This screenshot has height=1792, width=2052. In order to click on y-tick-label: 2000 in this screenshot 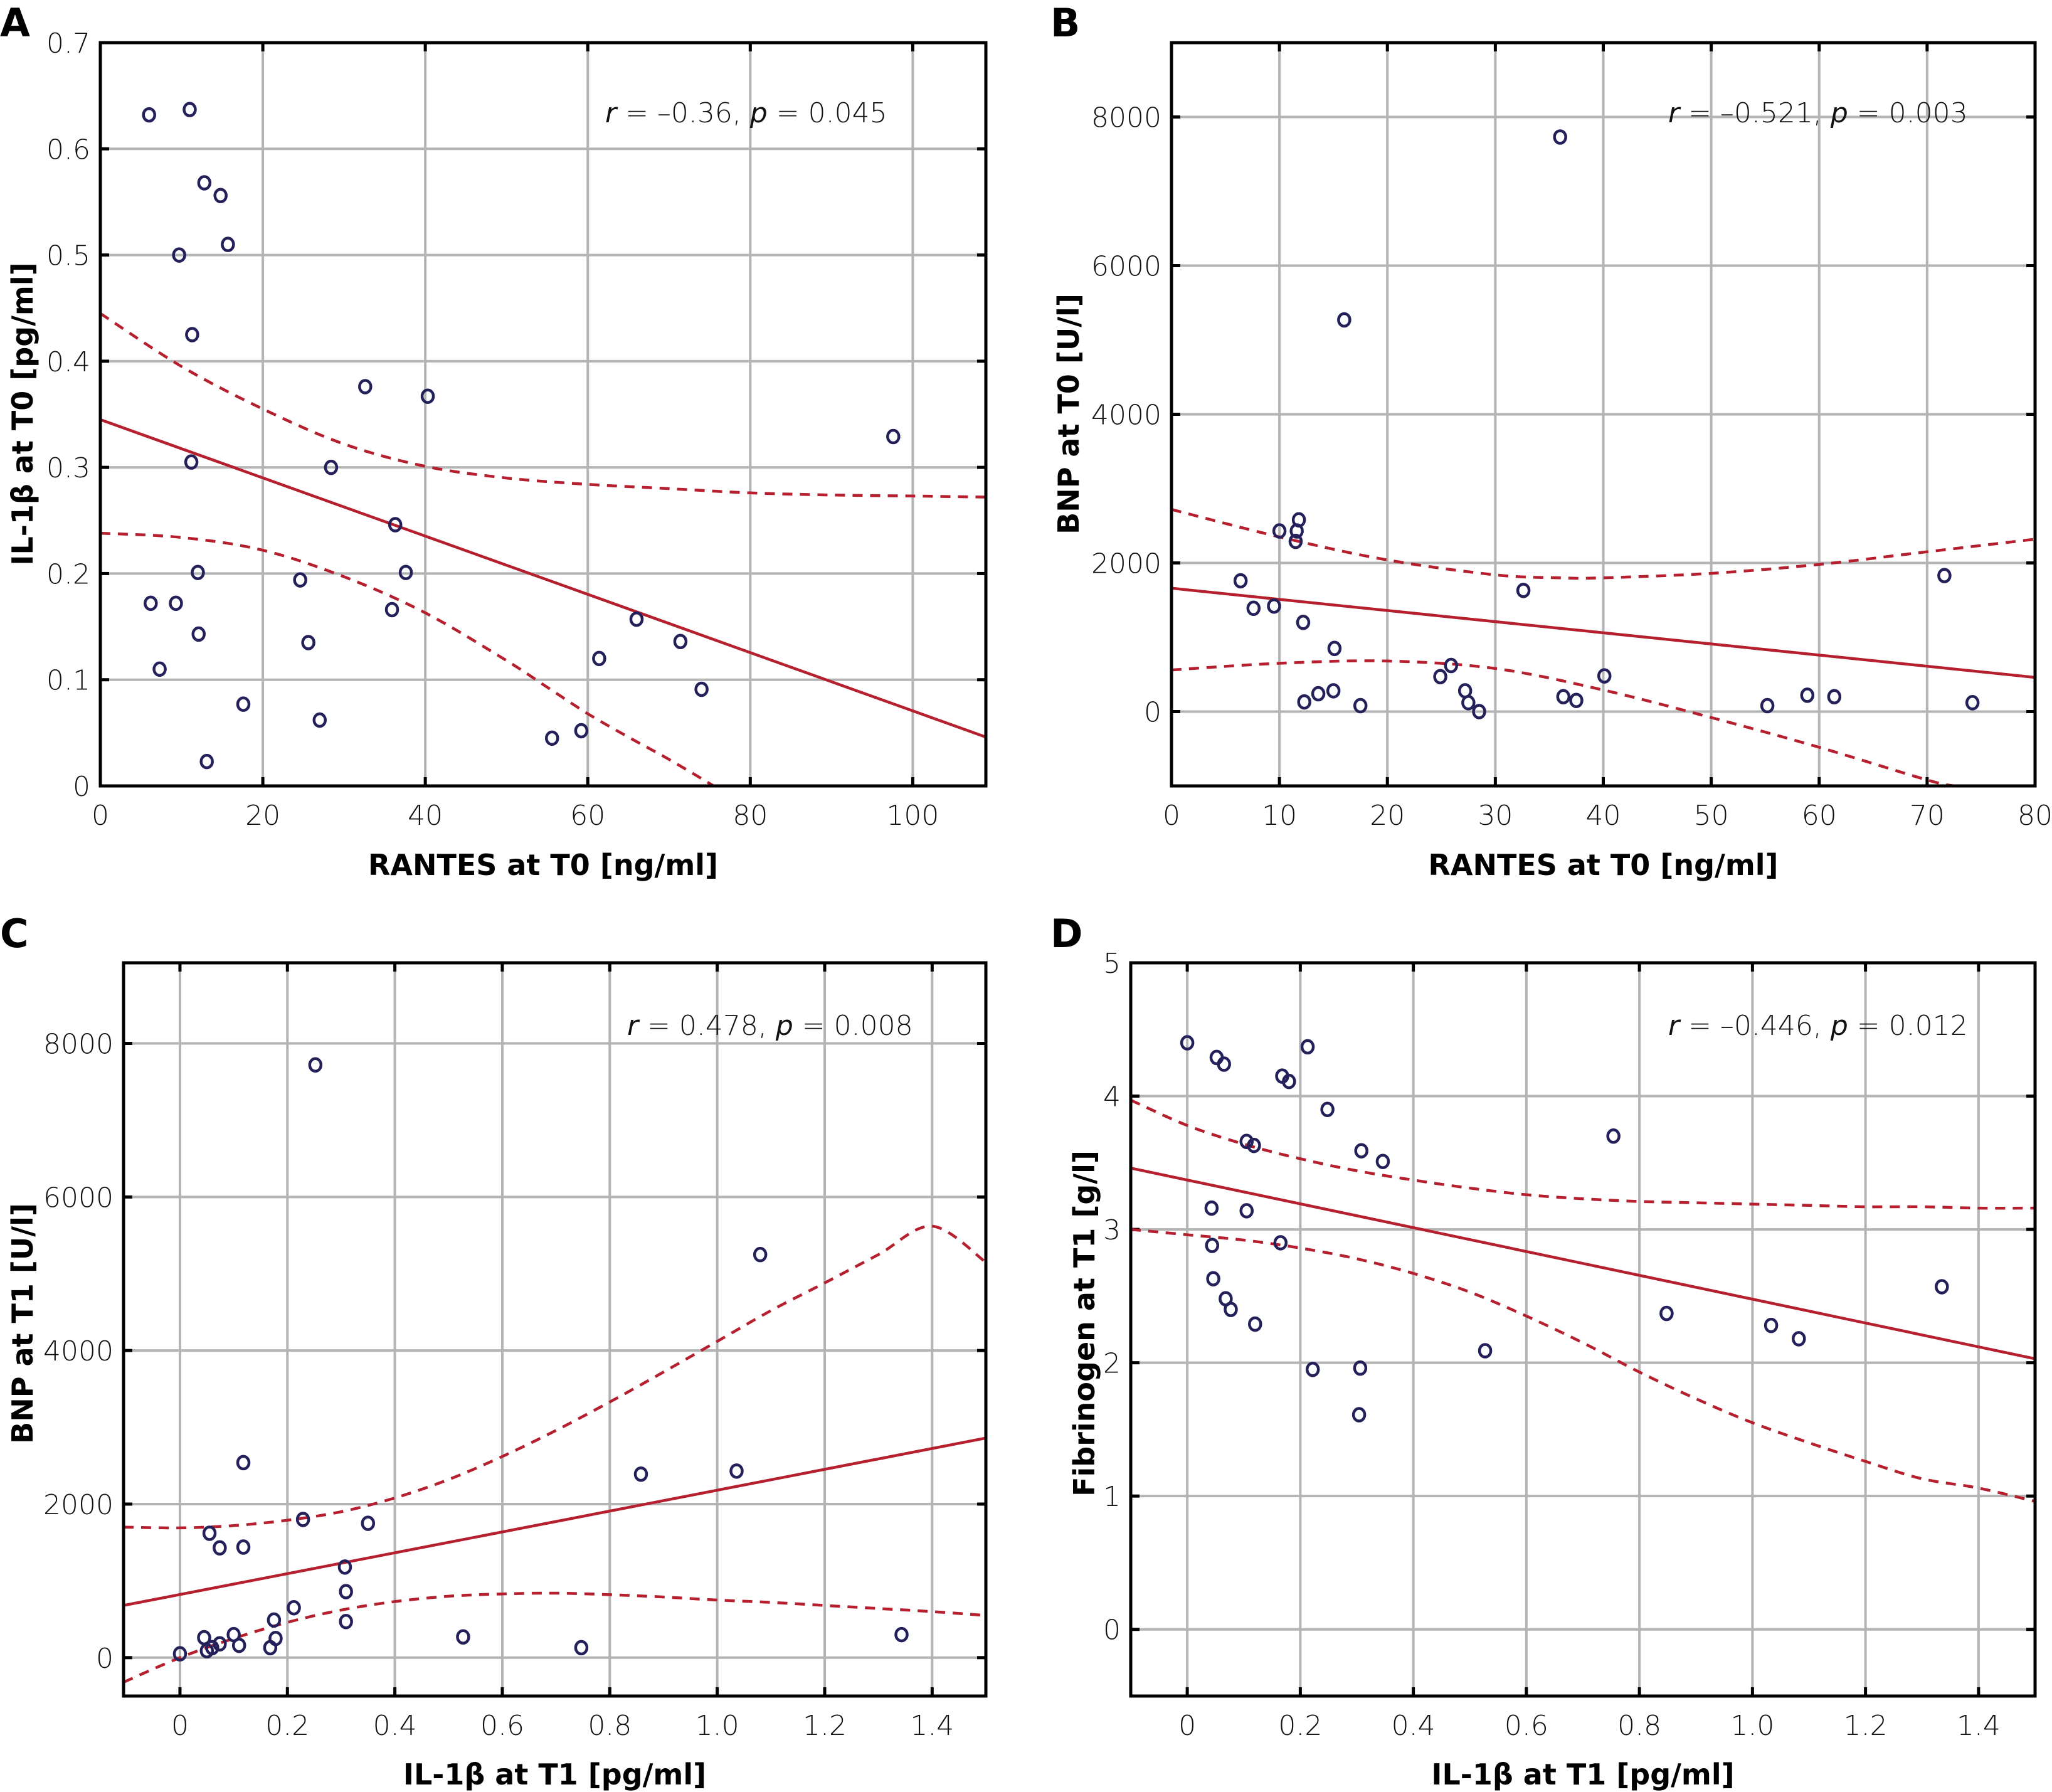, I will do `click(1126, 564)`.